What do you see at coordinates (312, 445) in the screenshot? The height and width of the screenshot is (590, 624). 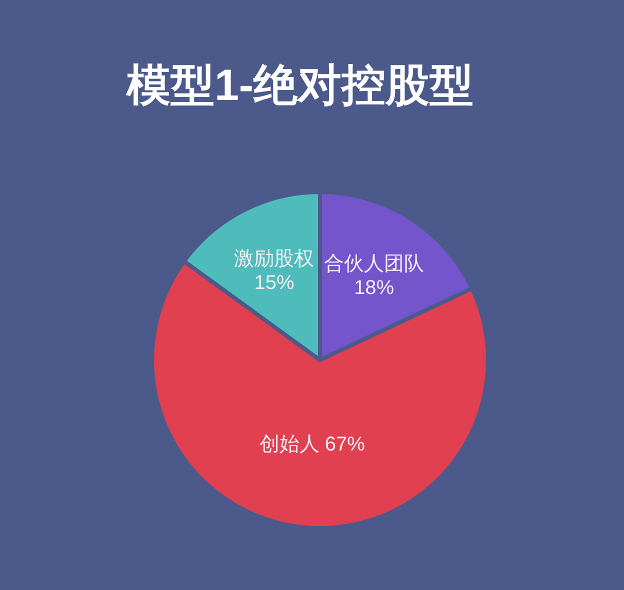 I see `slice-label: 创始人 67%` at bounding box center [312, 445].